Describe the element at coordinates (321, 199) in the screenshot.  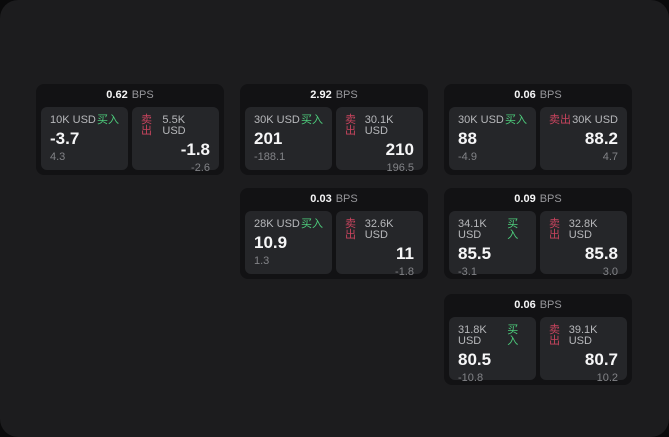
I see `bps-value: 0.03` at that location.